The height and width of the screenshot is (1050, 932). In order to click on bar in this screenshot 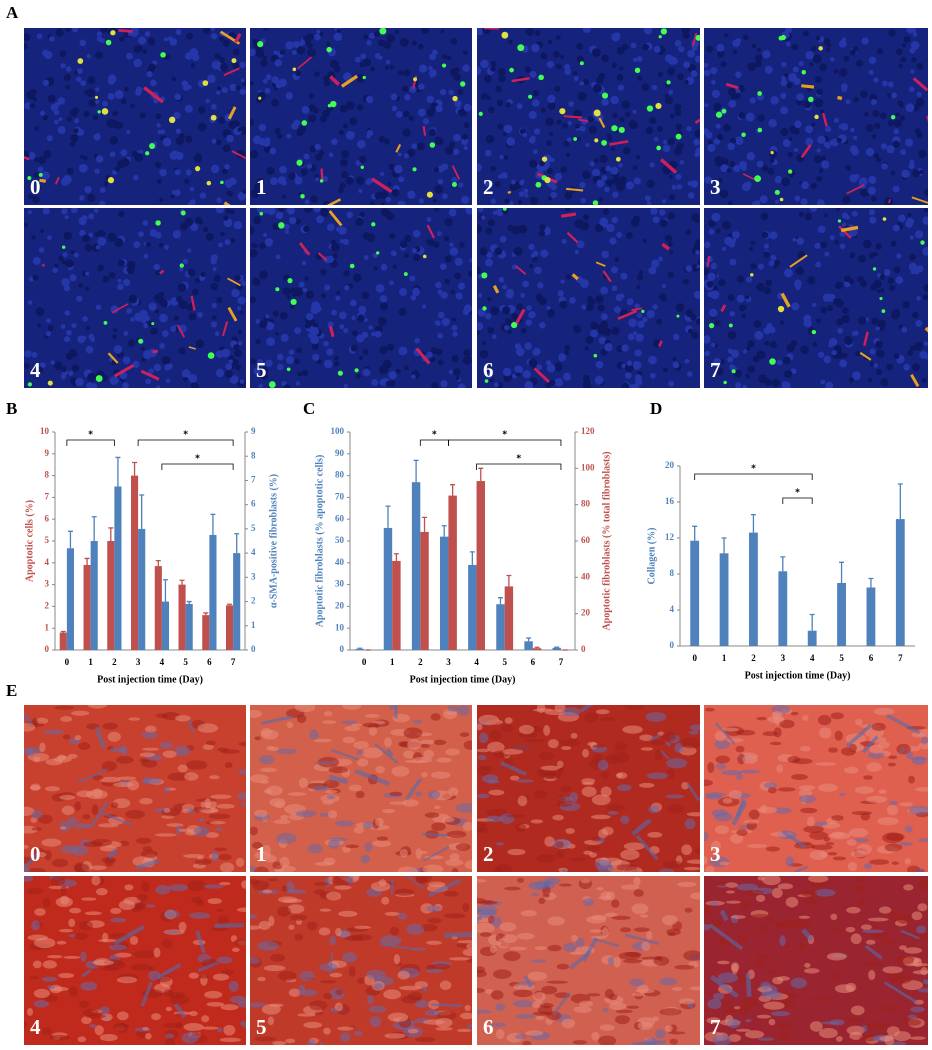, I will do `click(724, 599)`.